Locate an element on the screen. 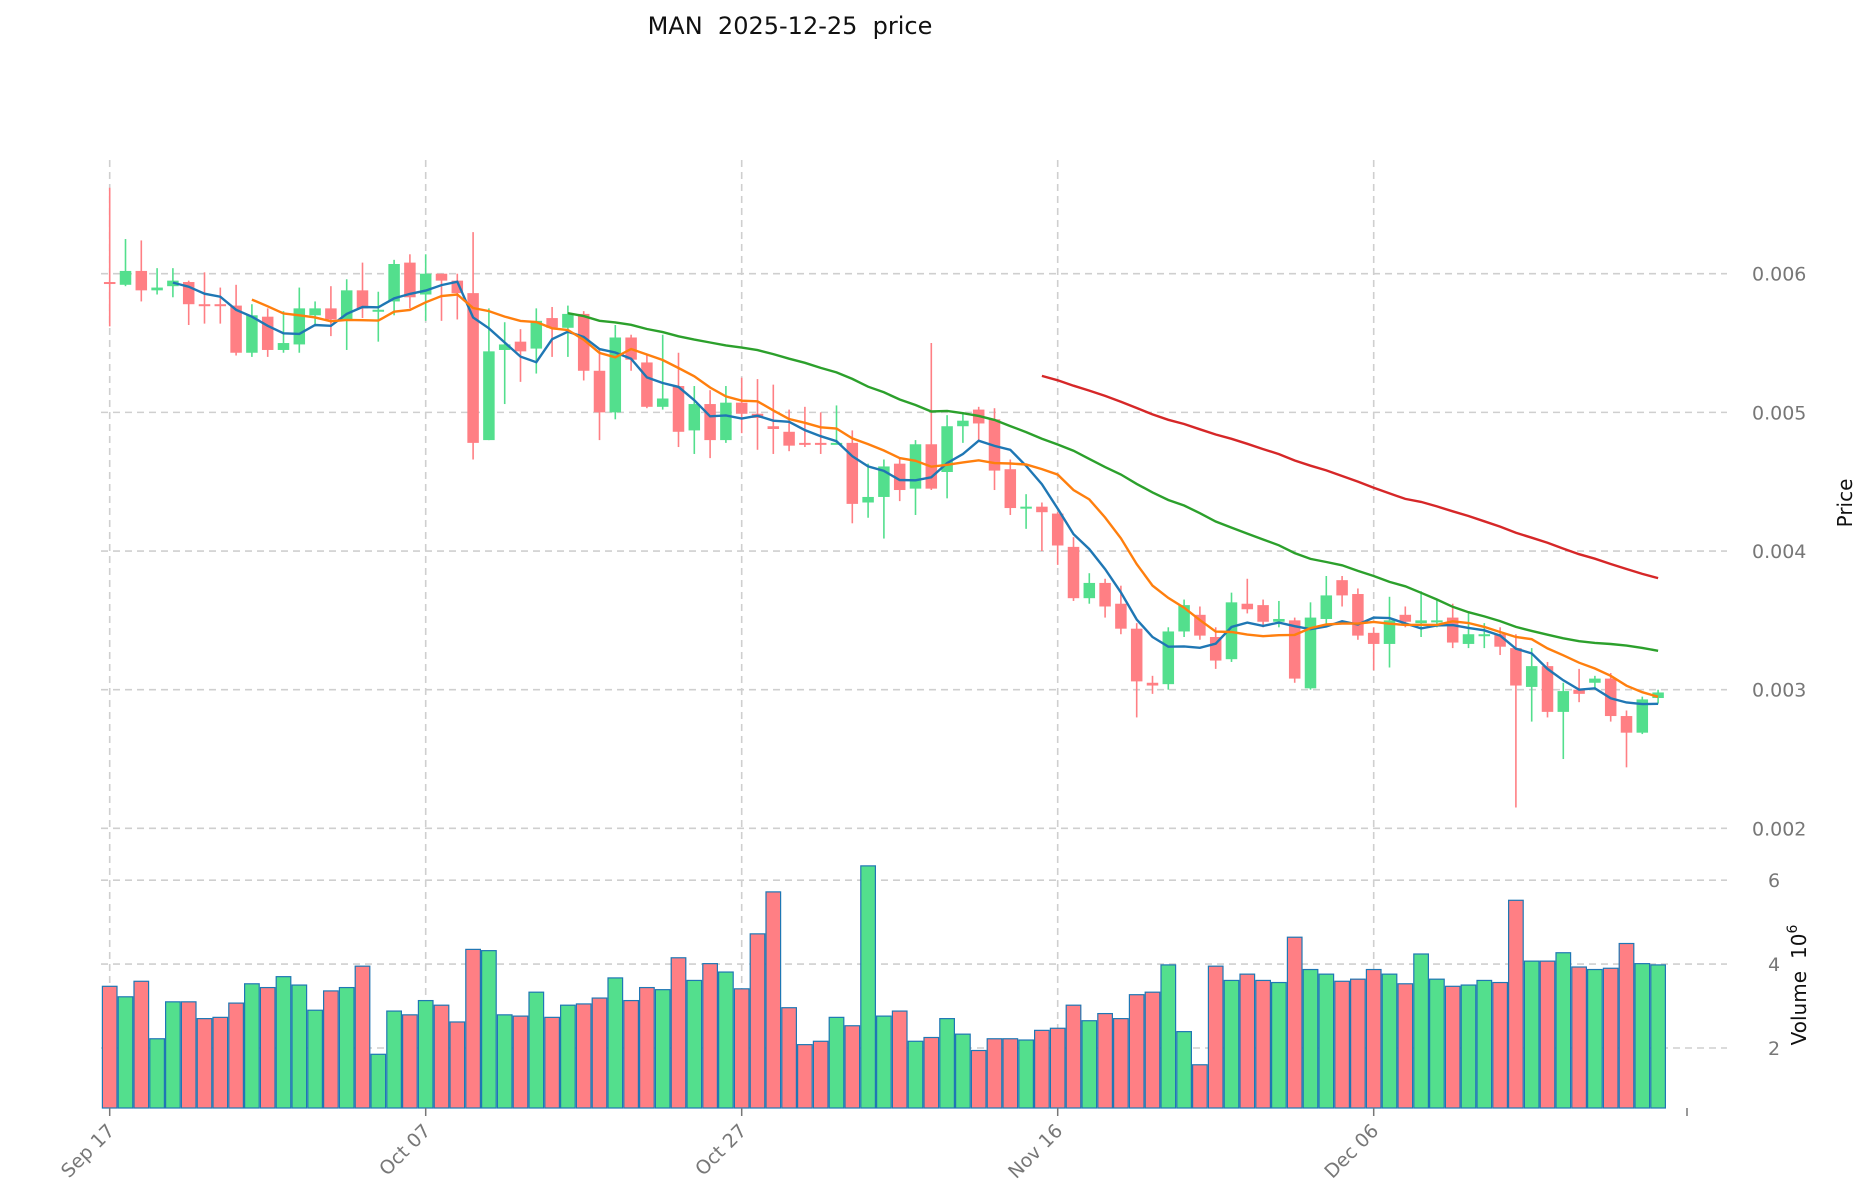 This screenshot has height=1202, width=1860. x-tick-label: Oct 27 is located at coordinates (721, 1150).